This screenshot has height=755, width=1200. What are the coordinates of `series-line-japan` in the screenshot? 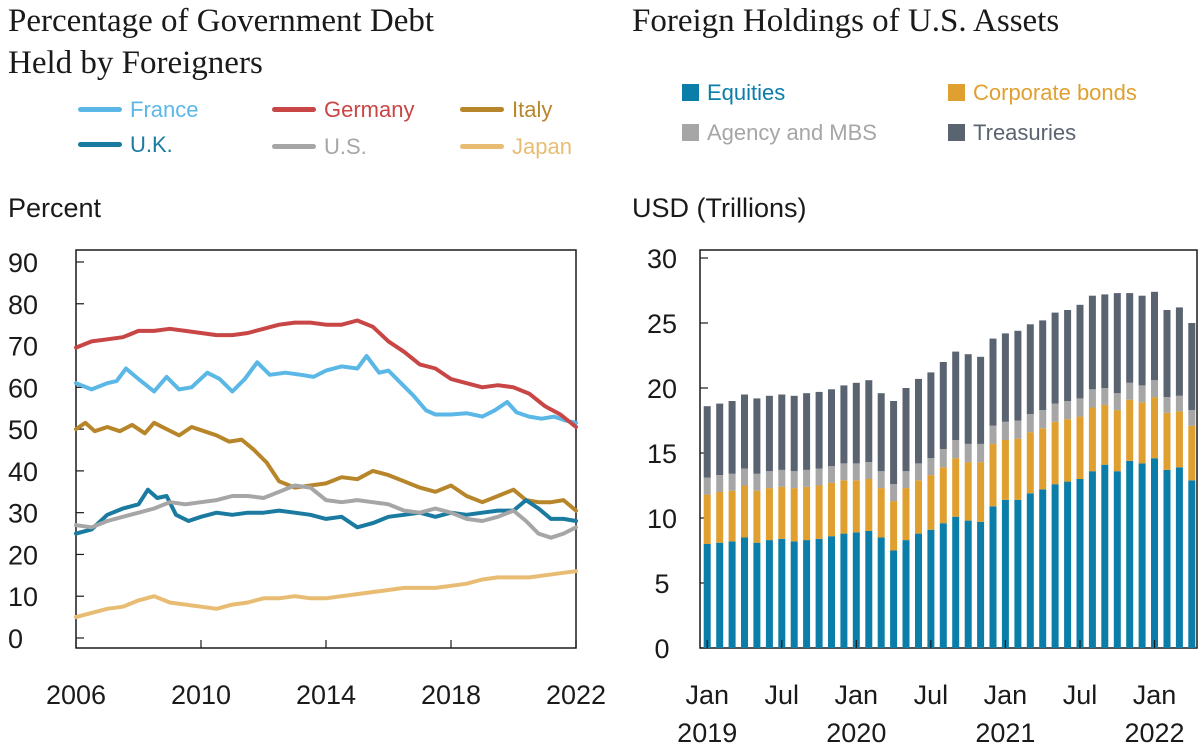 It's located at (326, 594).